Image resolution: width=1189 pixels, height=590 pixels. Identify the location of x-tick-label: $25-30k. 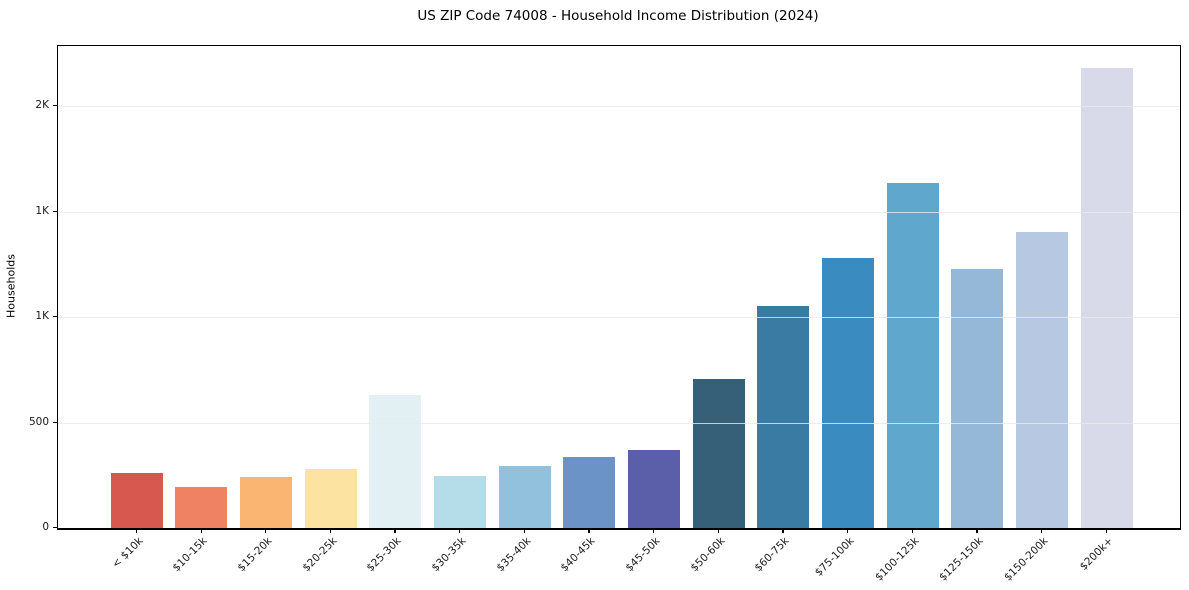
(384, 555).